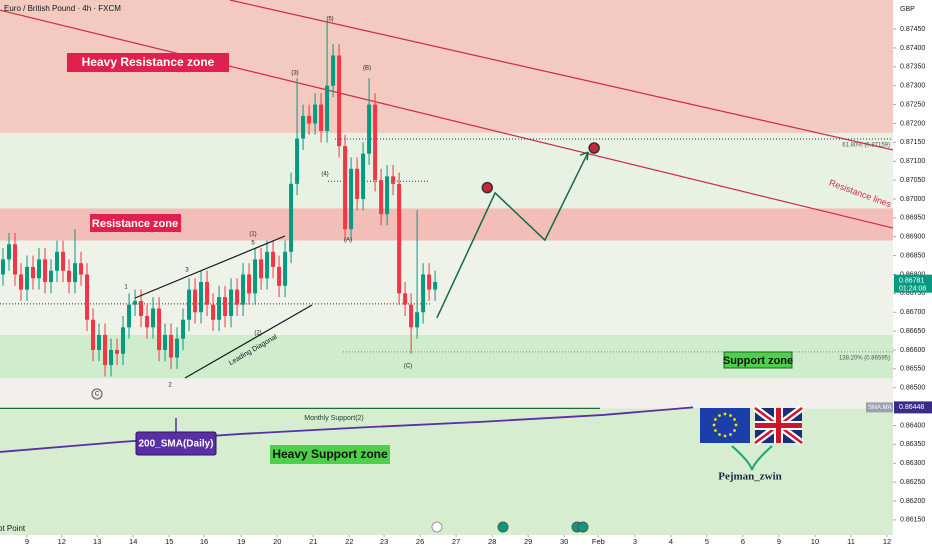 The image size is (932, 550). I want to click on time-axis, so click(446, 542).